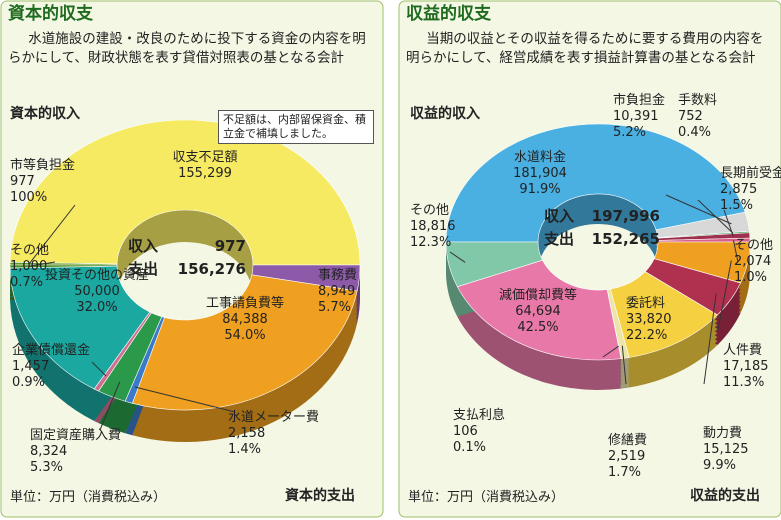 Image resolution: width=781 pixels, height=520 pixels. I want to click on text-line: 2,875, so click(739, 189).